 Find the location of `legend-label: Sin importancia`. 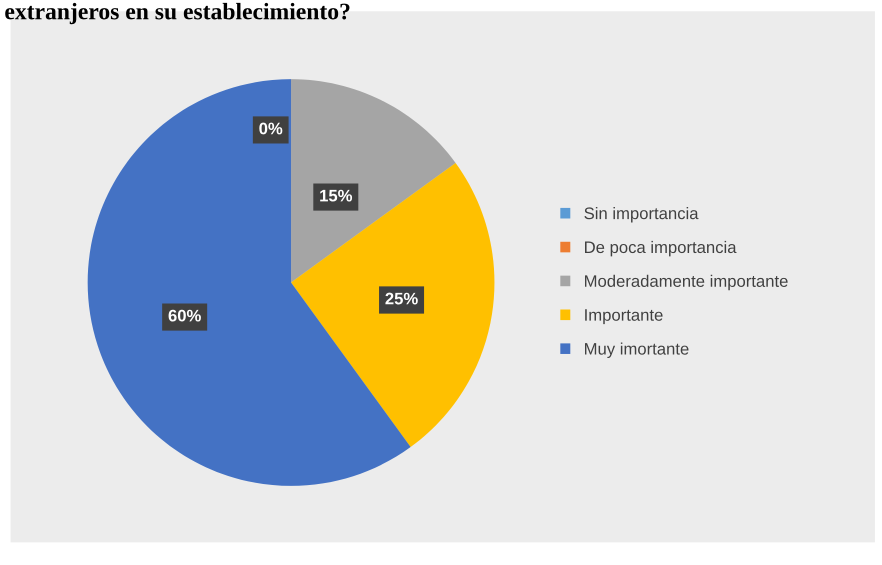

legend-label: Sin importancia is located at coordinates (641, 214).